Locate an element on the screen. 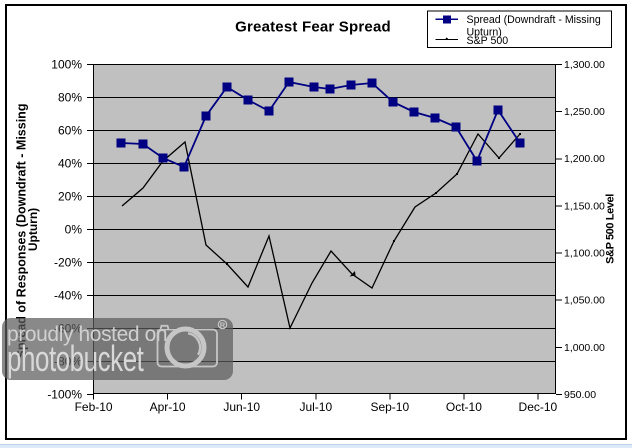 This screenshot has width=632, height=448. svg-text: Dec-10 is located at coordinates (538, 407).